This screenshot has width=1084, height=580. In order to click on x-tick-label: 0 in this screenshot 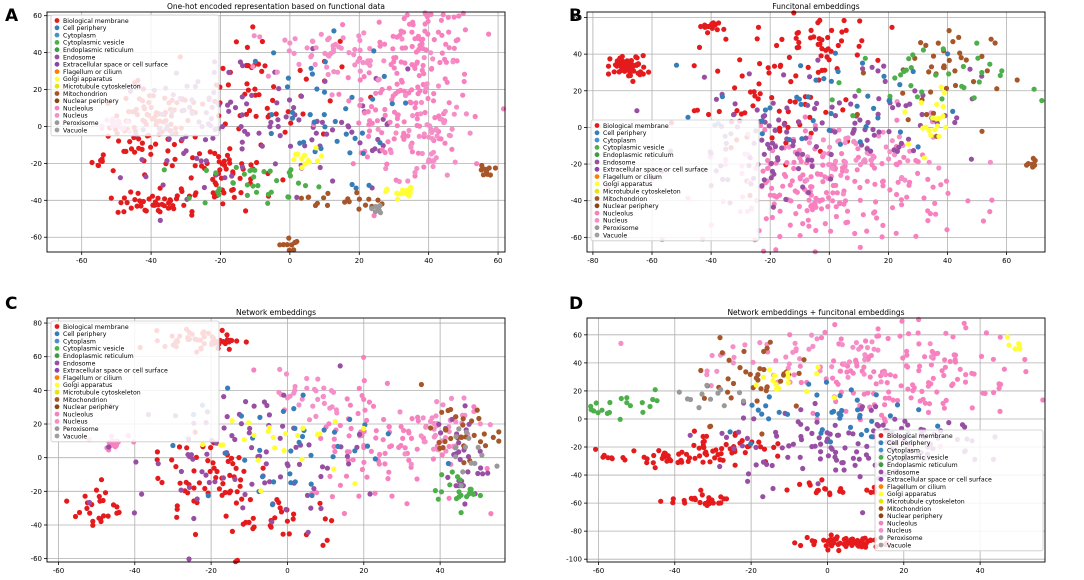, I will do `click(827, 571)`.